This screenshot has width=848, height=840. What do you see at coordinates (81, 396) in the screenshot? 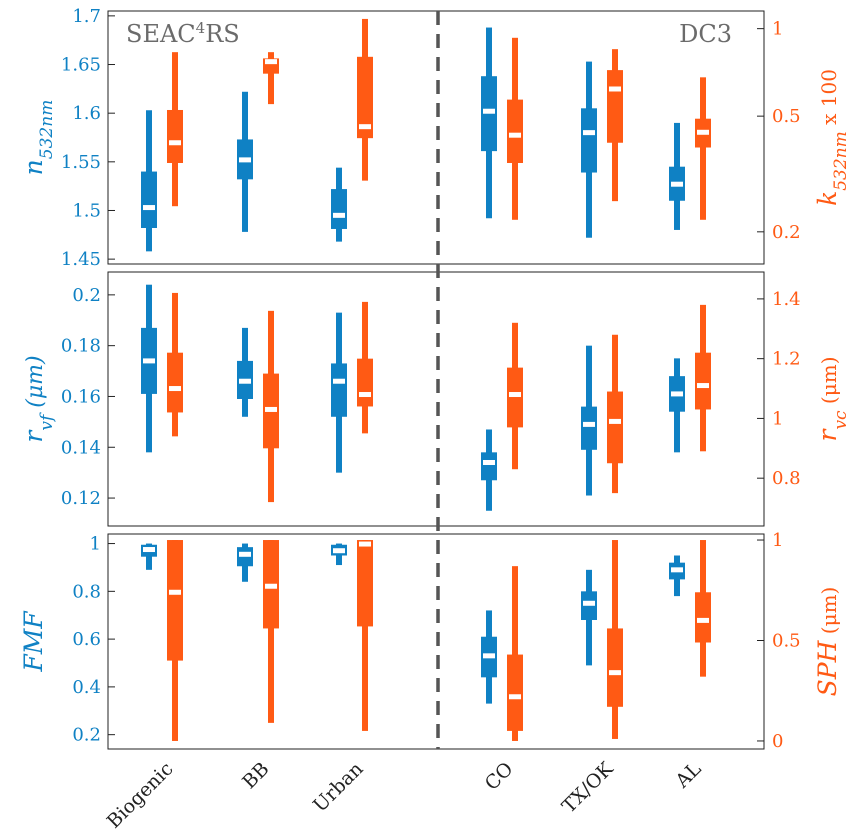
I see `left-tick-label: 0.16` at bounding box center [81, 396].